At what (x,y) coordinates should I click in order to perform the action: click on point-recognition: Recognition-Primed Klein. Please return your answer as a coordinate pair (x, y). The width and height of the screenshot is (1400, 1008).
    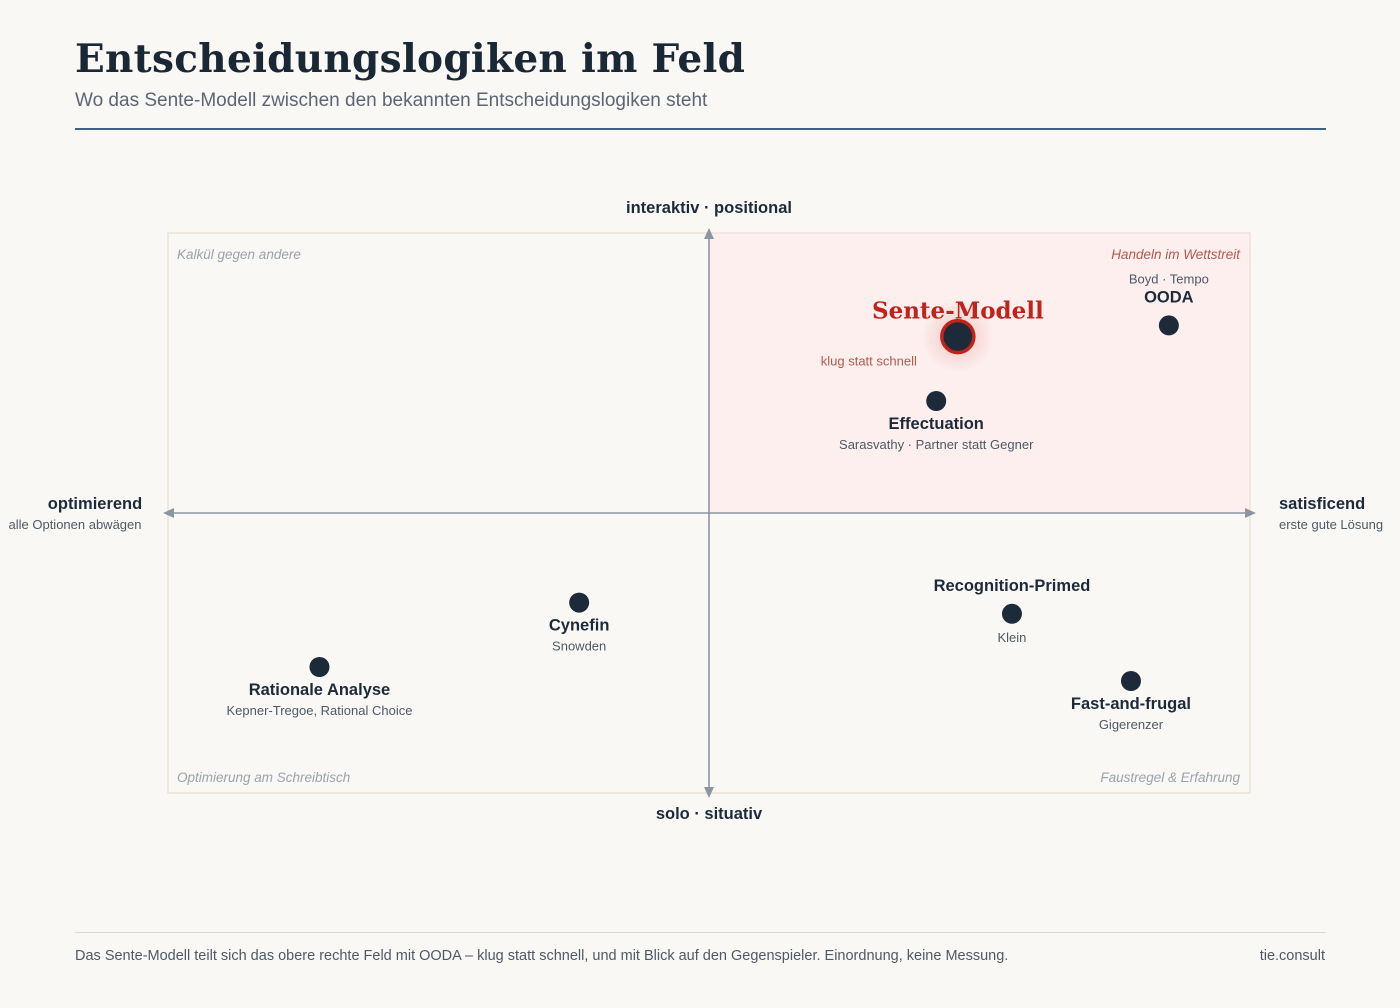
    Looking at the image, I should click on (1012, 611).